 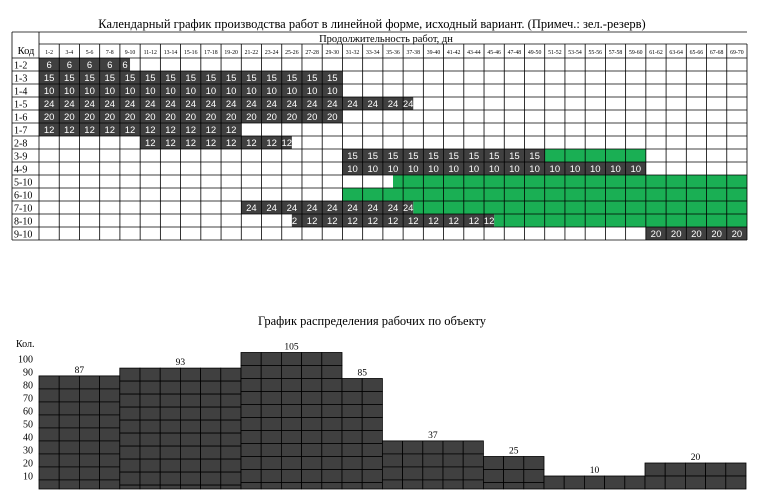 What do you see at coordinates (20, 144) in the screenshot?
I see `row-code: 2-8` at bounding box center [20, 144].